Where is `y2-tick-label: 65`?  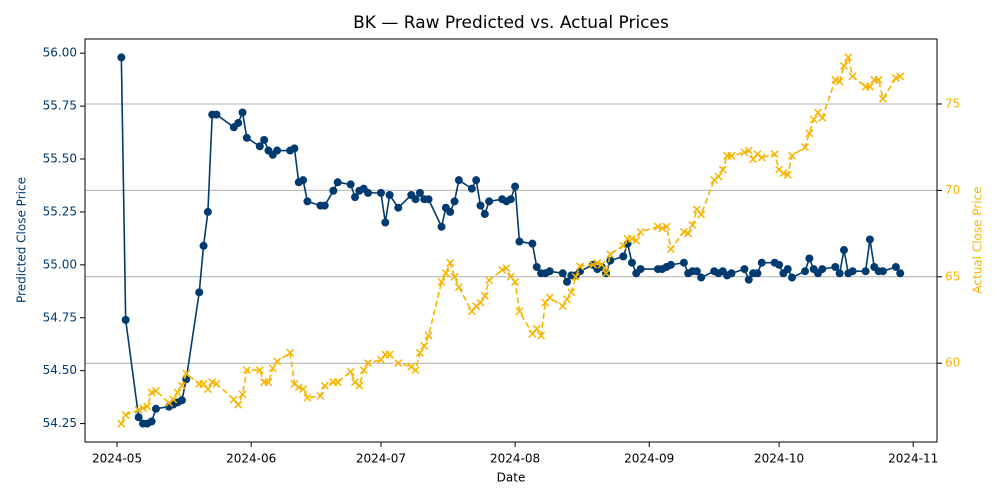 y2-tick-label: 65 is located at coordinates (952, 276).